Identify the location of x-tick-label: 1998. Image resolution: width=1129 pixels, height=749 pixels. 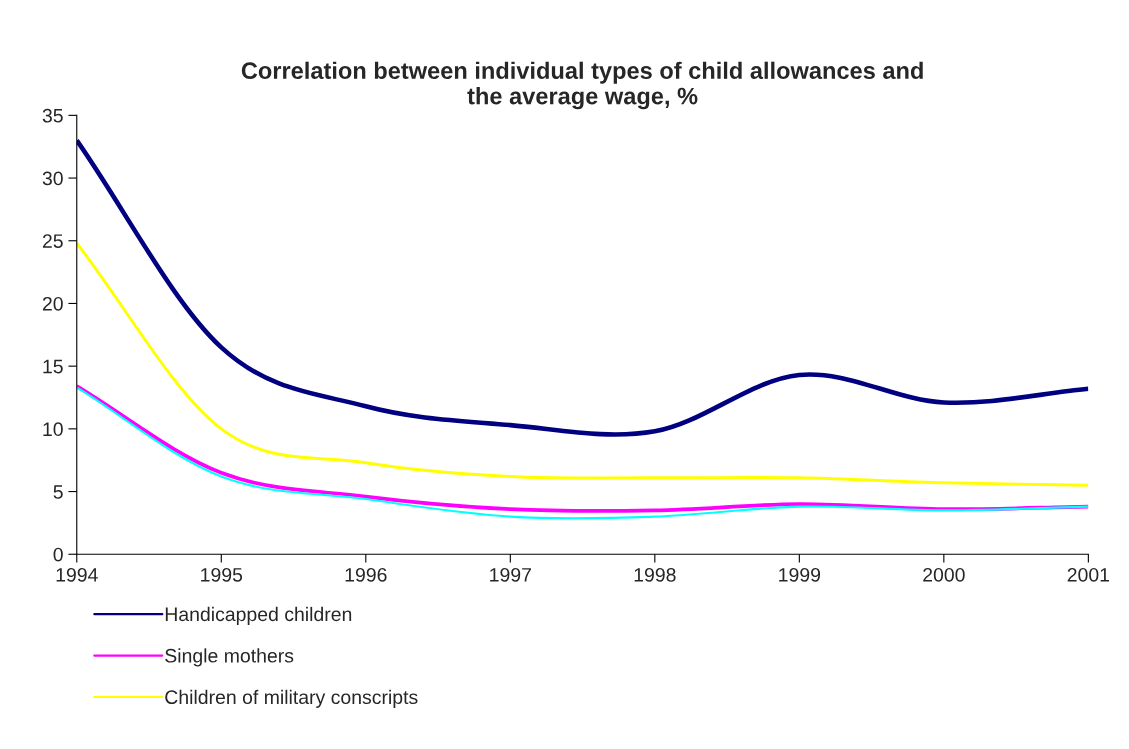
(655, 574).